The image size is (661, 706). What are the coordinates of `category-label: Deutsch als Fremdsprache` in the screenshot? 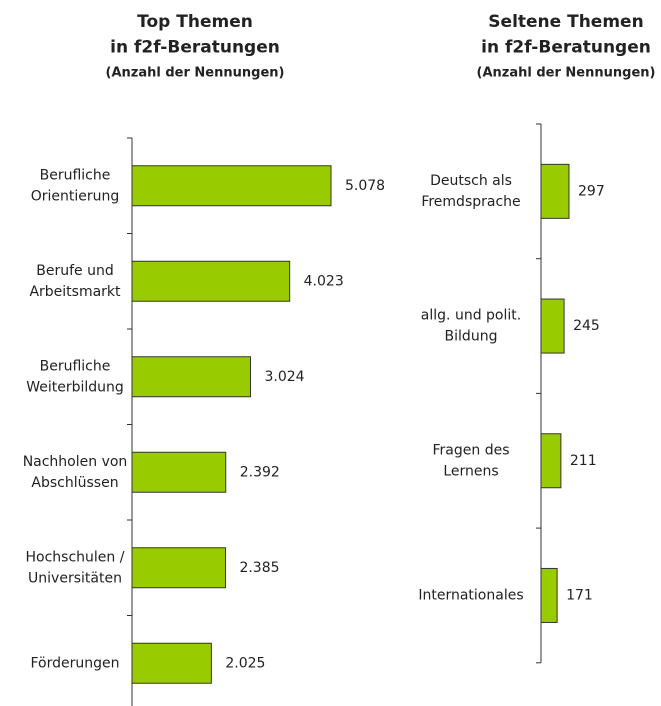 It's located at (470, 191).